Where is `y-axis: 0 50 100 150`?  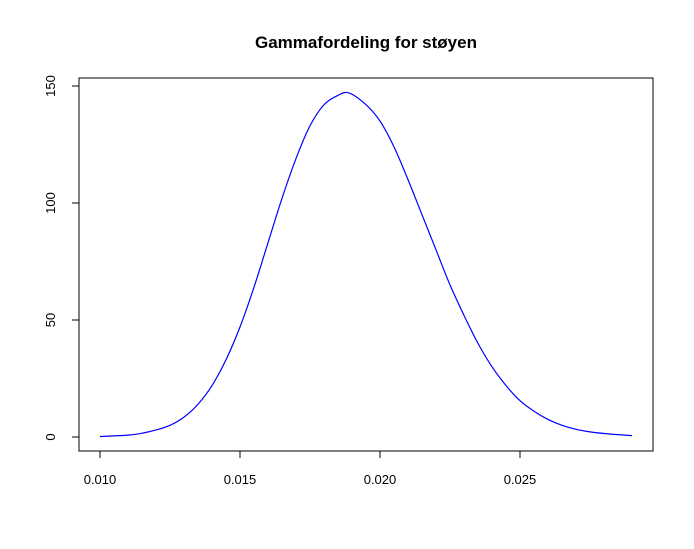 y-axis: 0 50 100 150 is located at coordinates (61, 258).